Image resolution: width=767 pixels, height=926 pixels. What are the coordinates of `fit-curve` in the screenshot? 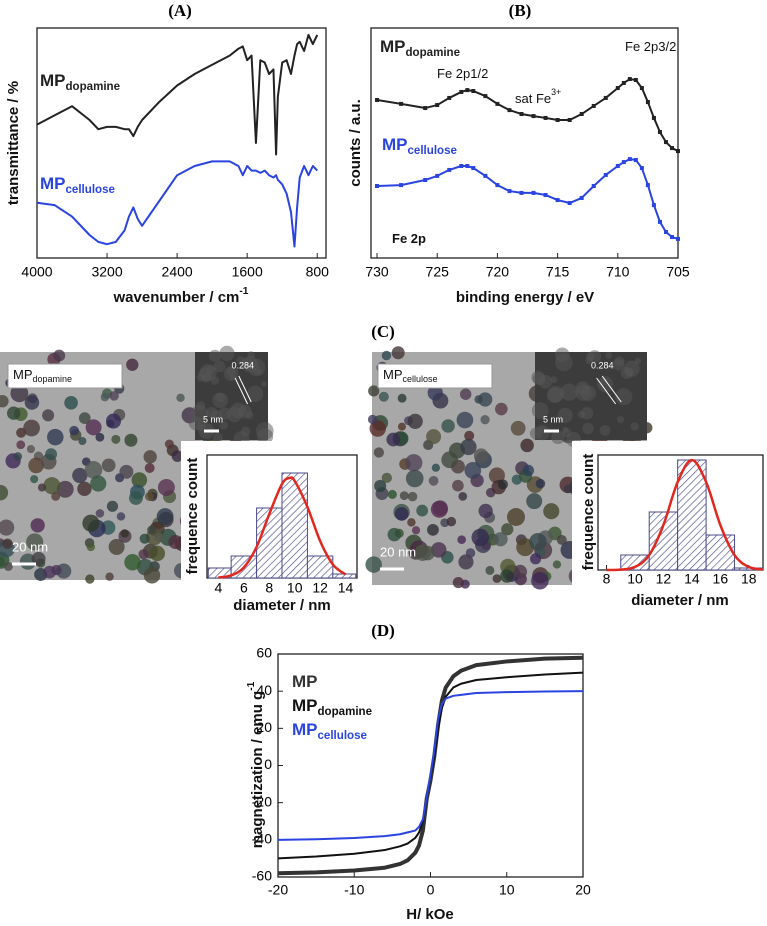 It's located at (282, 527).